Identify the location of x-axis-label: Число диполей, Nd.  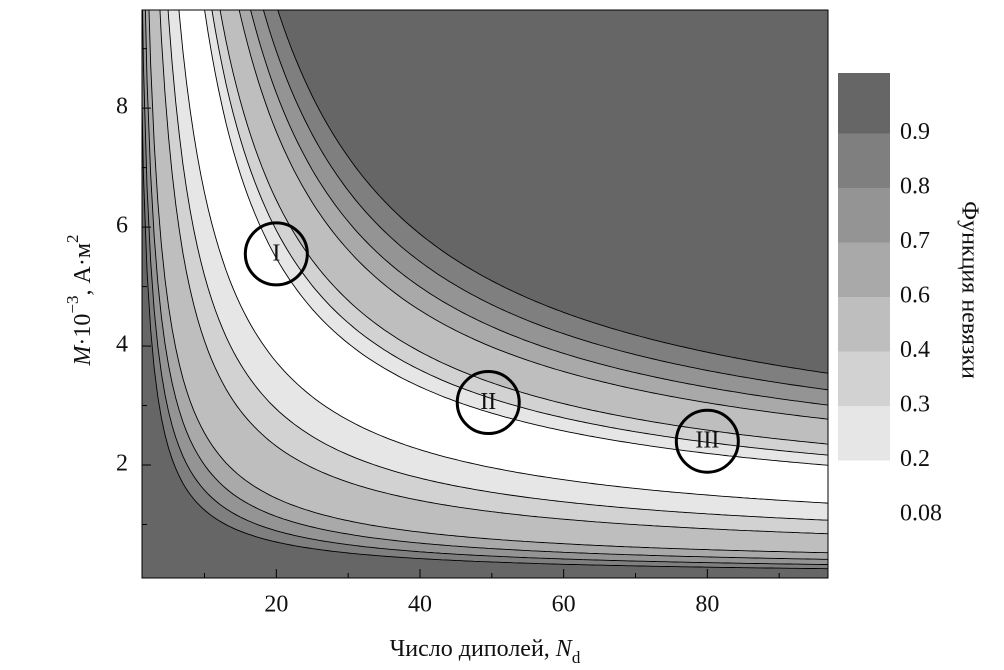
(485, 652).